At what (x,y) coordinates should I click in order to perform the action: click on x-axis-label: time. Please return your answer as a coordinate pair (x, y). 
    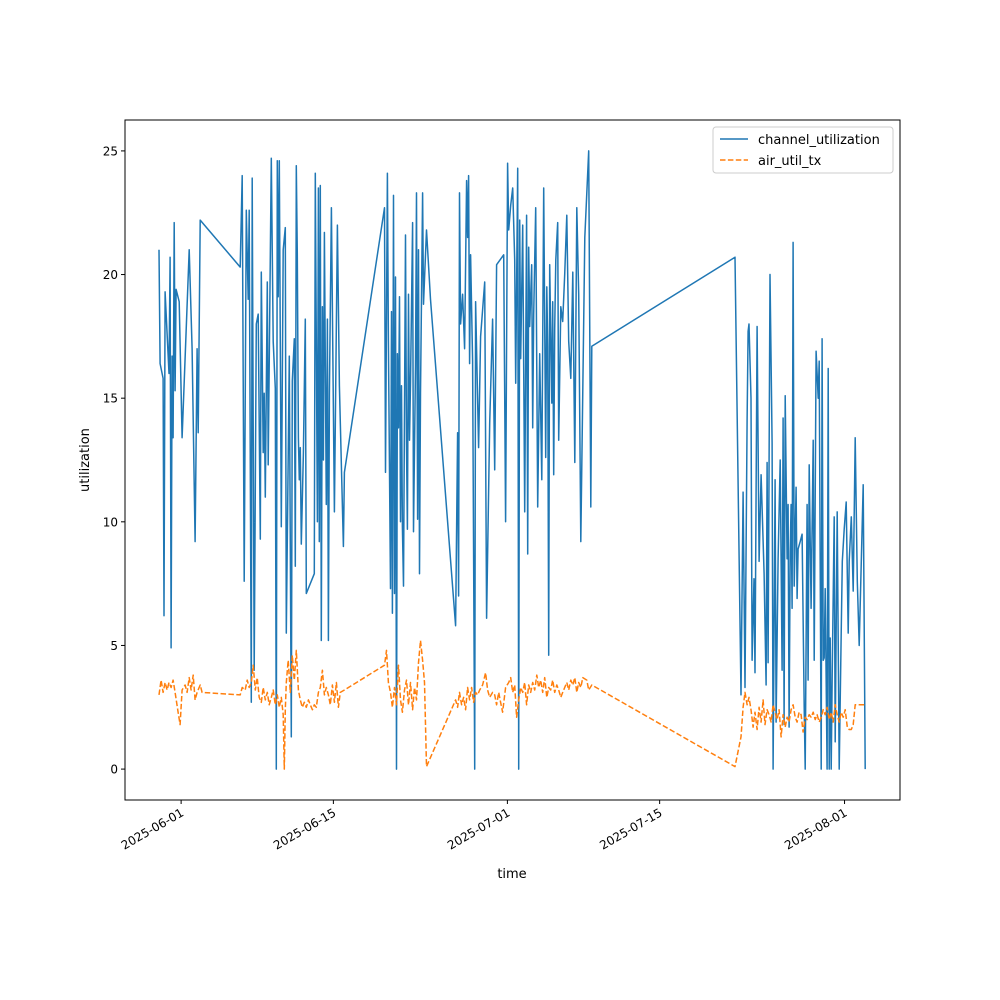
    Looking at the image, I should click on (511, 874).